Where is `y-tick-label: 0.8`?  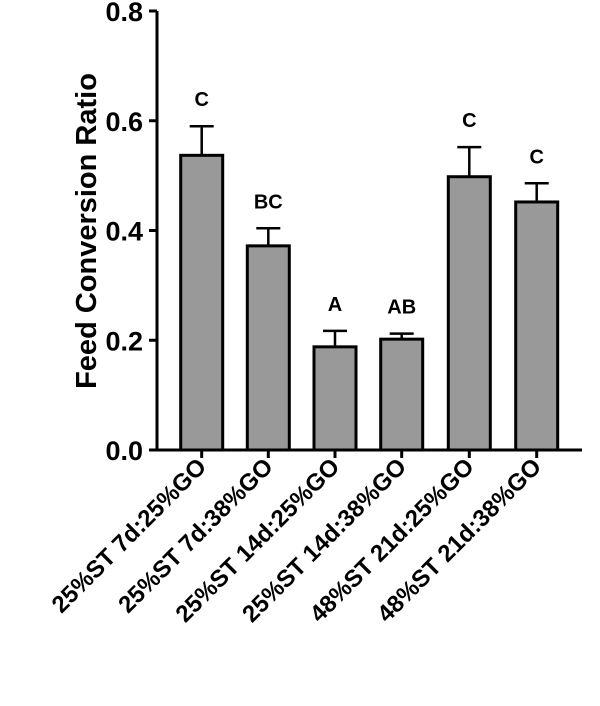 y-tick-label: 0.8 is located at coordinates (124, 13).